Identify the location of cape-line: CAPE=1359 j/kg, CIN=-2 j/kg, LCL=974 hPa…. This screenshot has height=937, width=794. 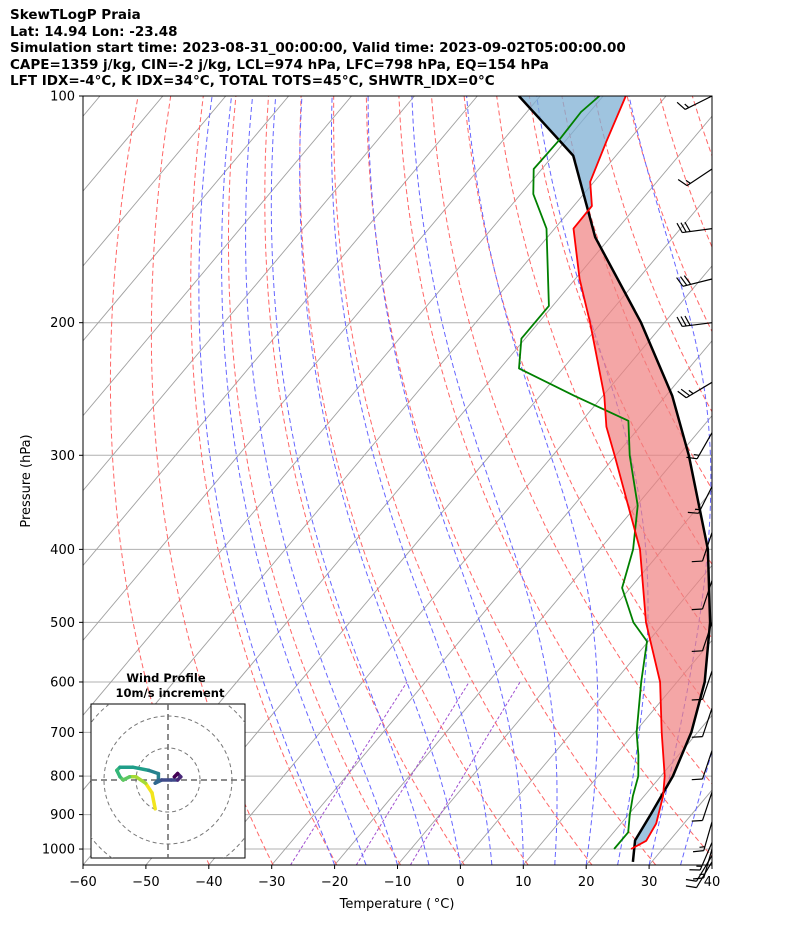
(279, 64).